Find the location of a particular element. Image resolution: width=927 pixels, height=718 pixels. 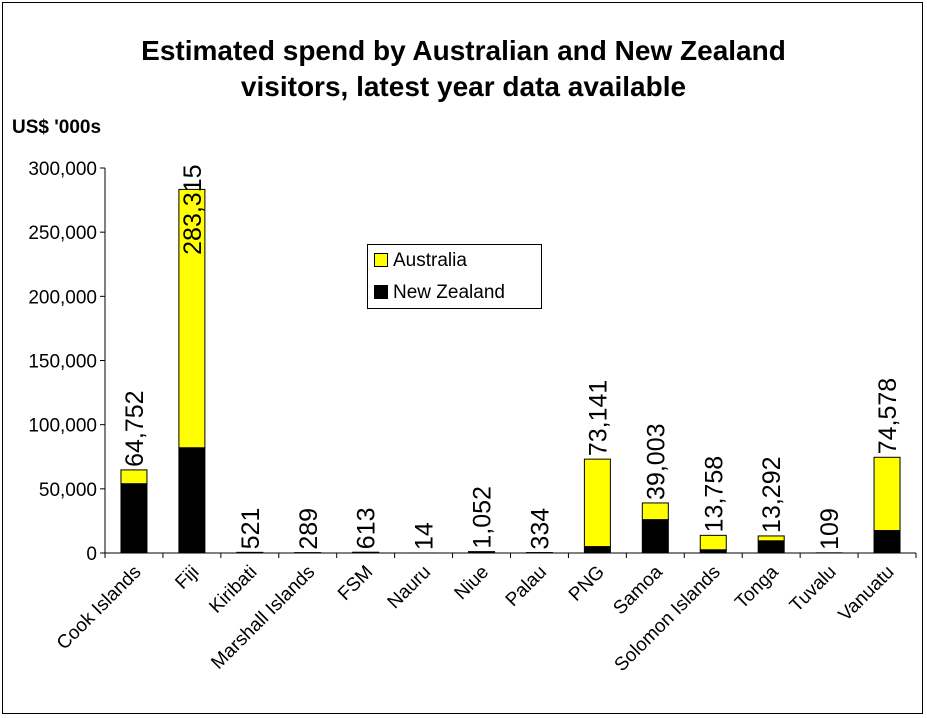

y-tick-label: 200,000 is located at coordinates (62, 297).